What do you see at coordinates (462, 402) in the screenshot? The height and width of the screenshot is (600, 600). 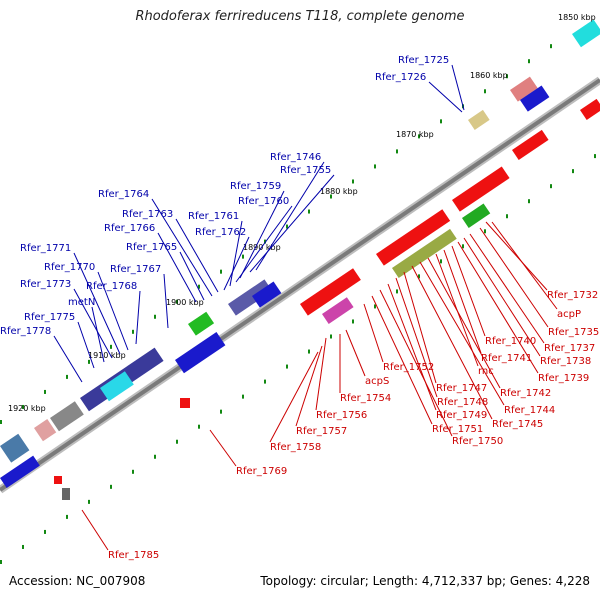 I see `gene-label: Rfer_1748` at bounding box center [462, 402].